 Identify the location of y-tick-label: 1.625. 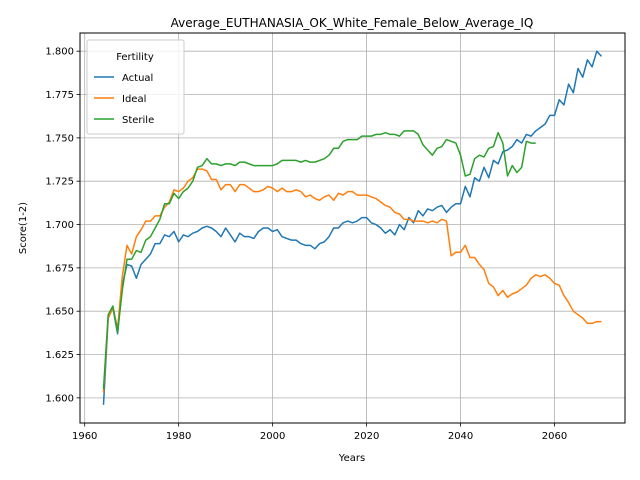
(59, 355).